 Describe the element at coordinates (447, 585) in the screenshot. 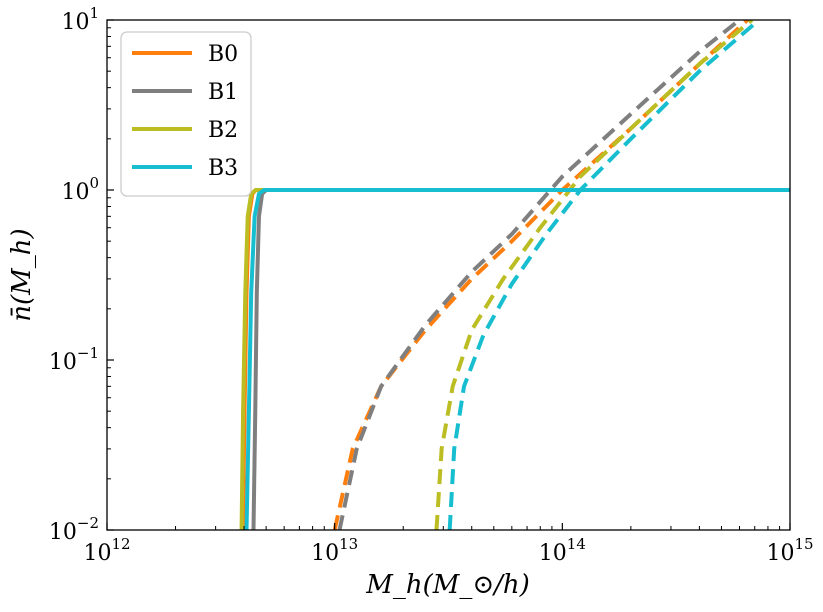

I see `x-axis-label: M_h(M_⊙/h)` at that location.